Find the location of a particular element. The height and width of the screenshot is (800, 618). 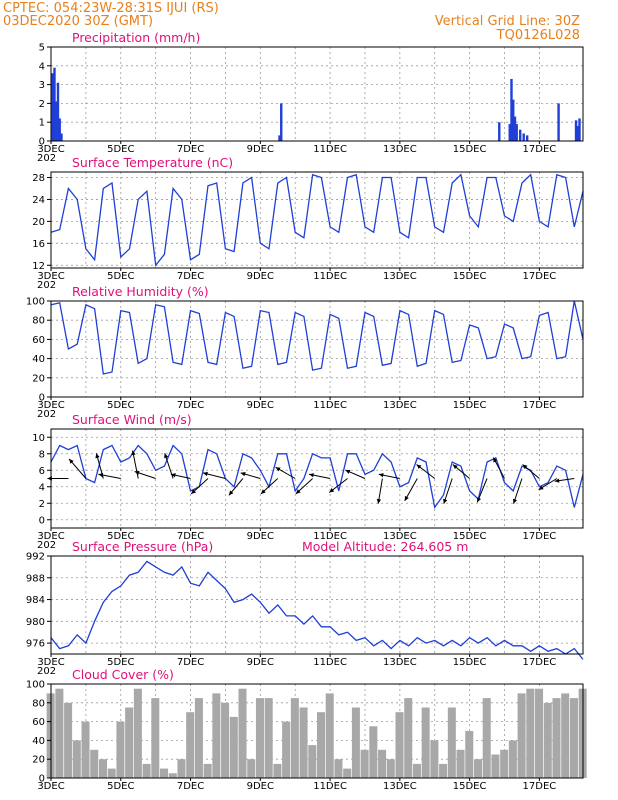

y-tick-label: 16 is located at coordinates (38, 244).